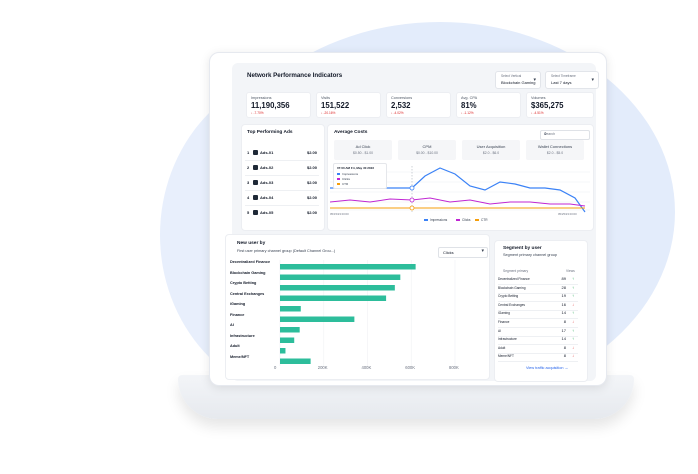  Describe the element at coordinates (516, 271) in the screenshot. I see `segment-column-header: Segment primary` at that location.